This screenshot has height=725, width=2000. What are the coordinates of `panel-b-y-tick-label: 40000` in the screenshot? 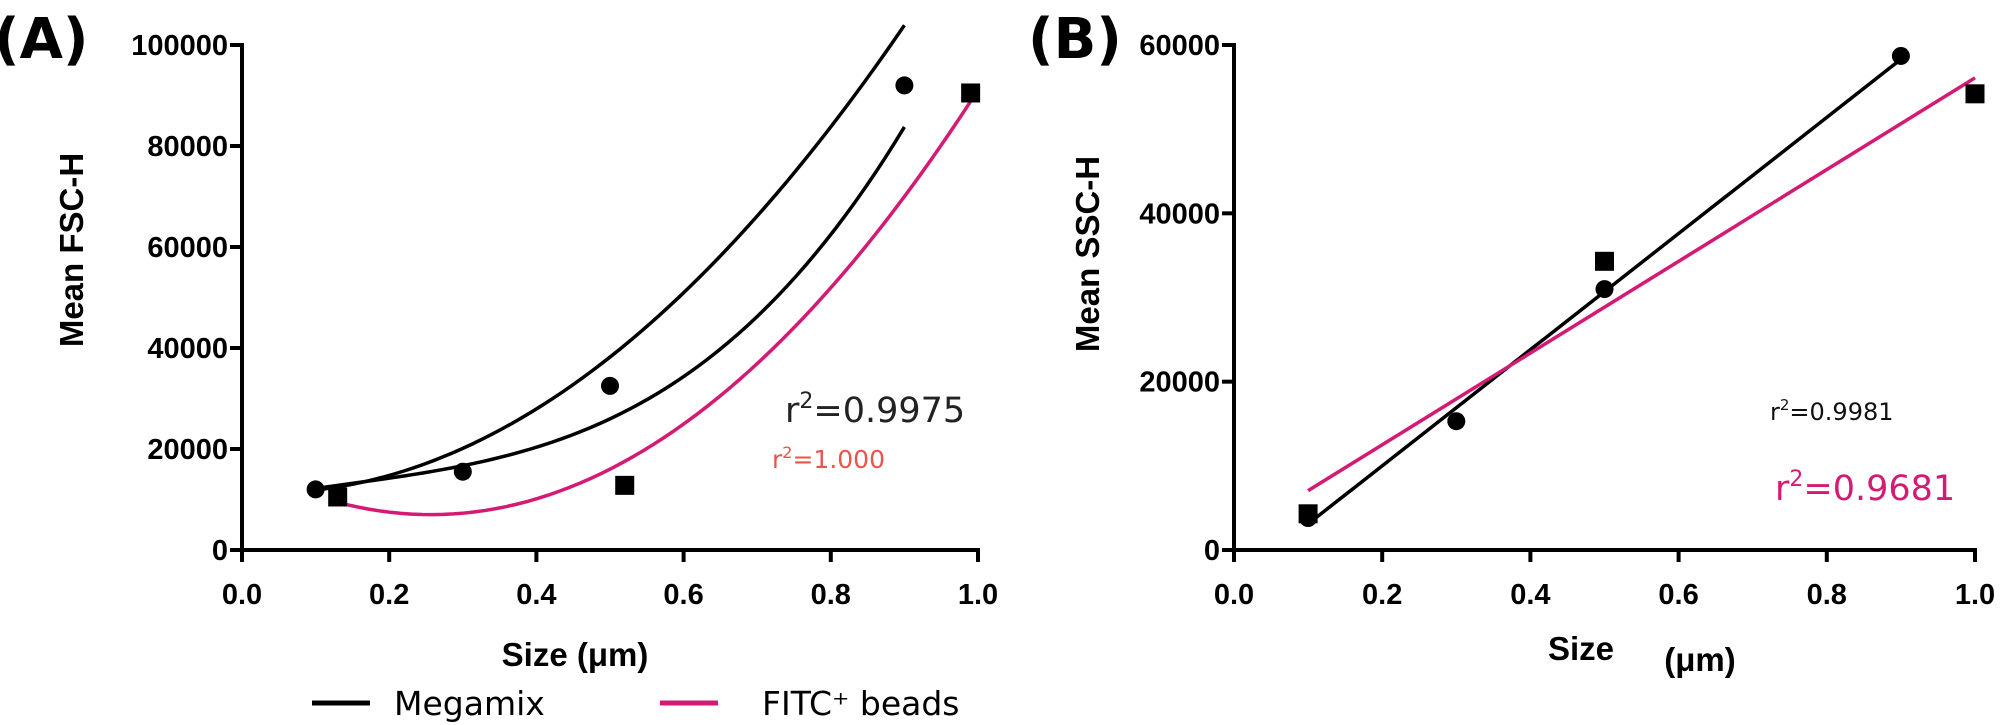 It's located at (1179, 214).